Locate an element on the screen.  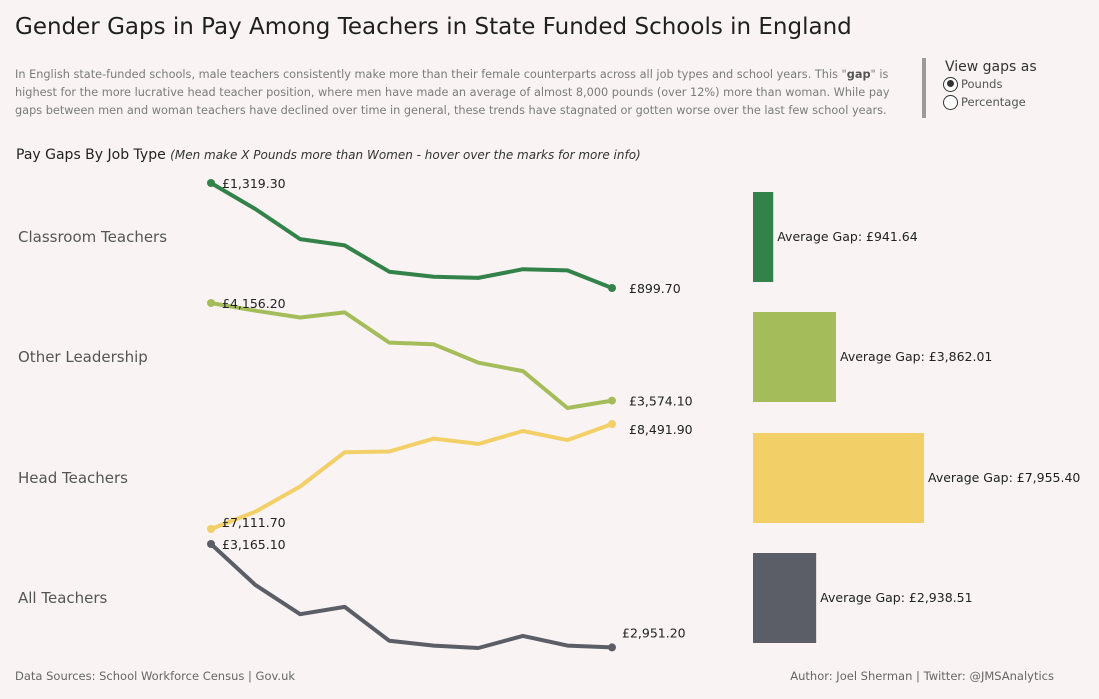
row-label-all-teachers: All Teachers is located at coordinates (63, 598).